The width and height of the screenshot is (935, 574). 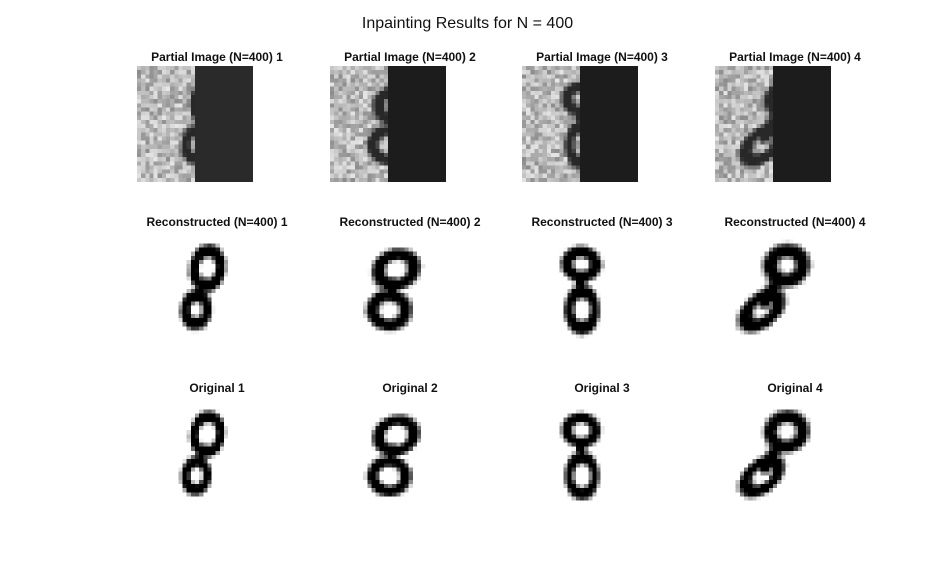 What do you see at coordinates (602, 222) in the screenshot?
I see `panel-title: Reconstructed (N=400) 3` at bounding box center [602, 222].